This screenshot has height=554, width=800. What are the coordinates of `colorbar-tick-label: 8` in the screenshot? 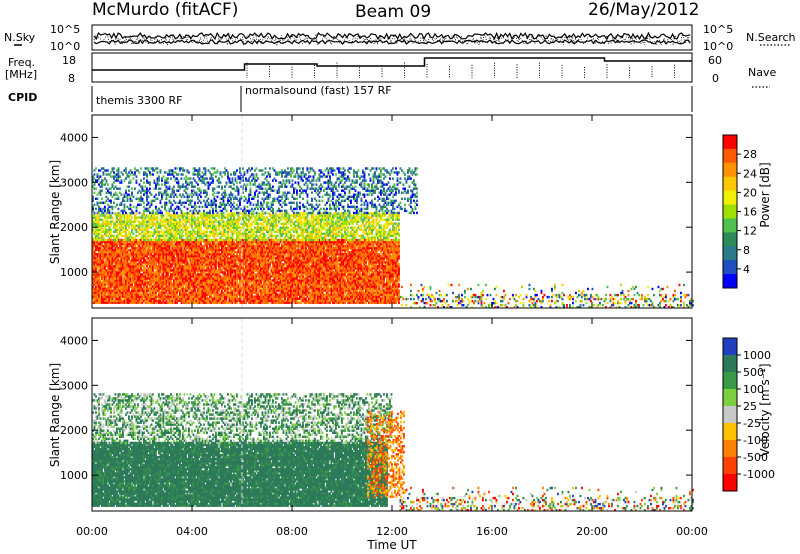 It's located at (746, 250).